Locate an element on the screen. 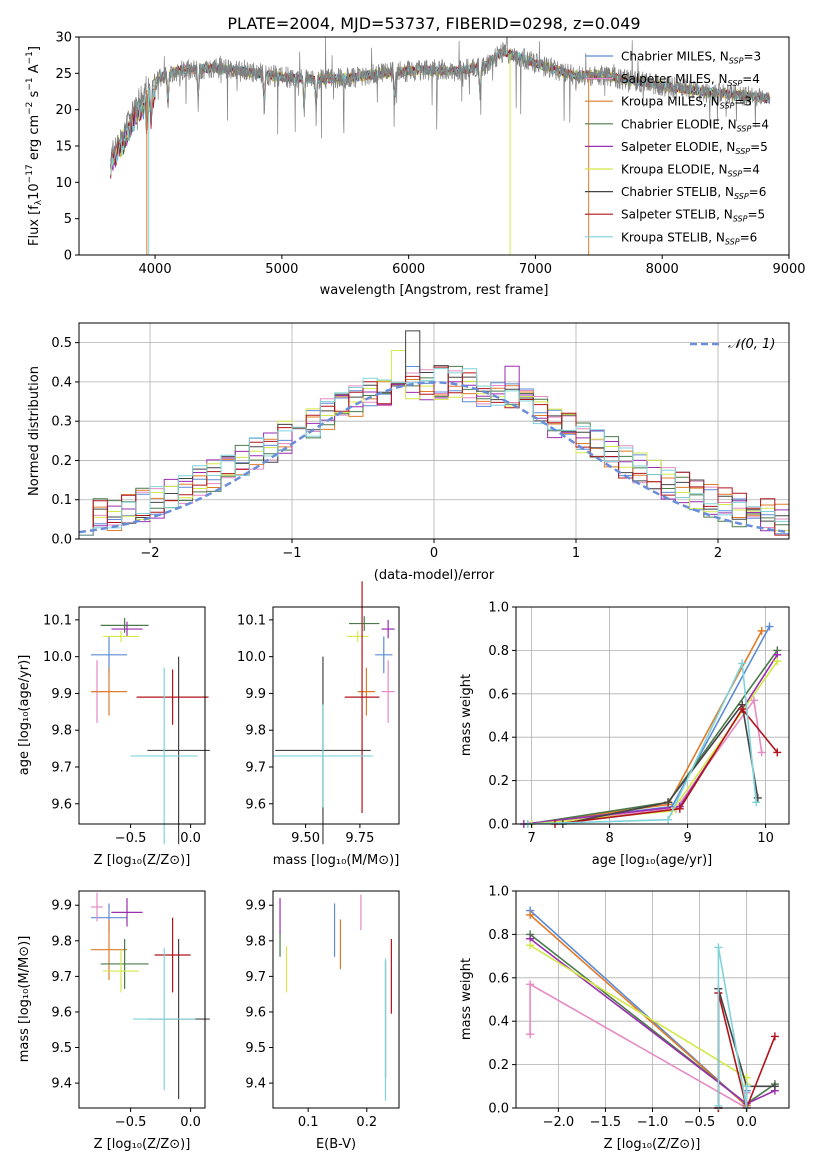 This screenshot has height=1170, width=819. y-tick-label: 25 is located at coordinates (63, 74).